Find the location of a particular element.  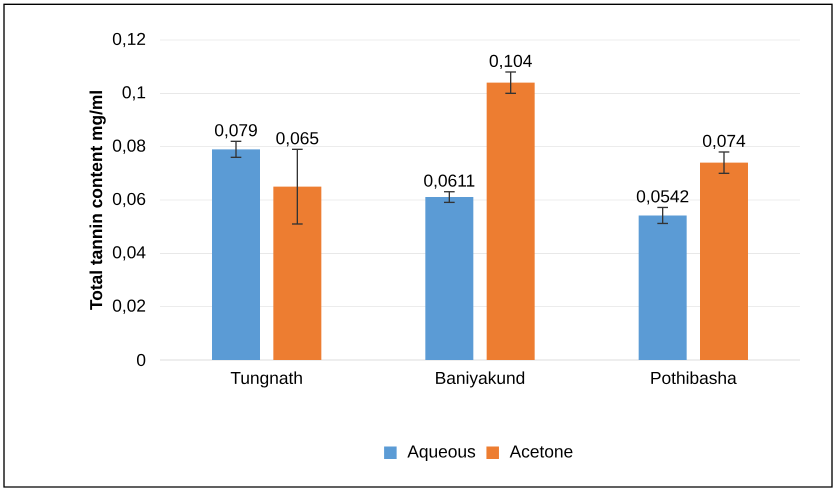

legend-label: Aqueous is located at coordinates (441, 454).